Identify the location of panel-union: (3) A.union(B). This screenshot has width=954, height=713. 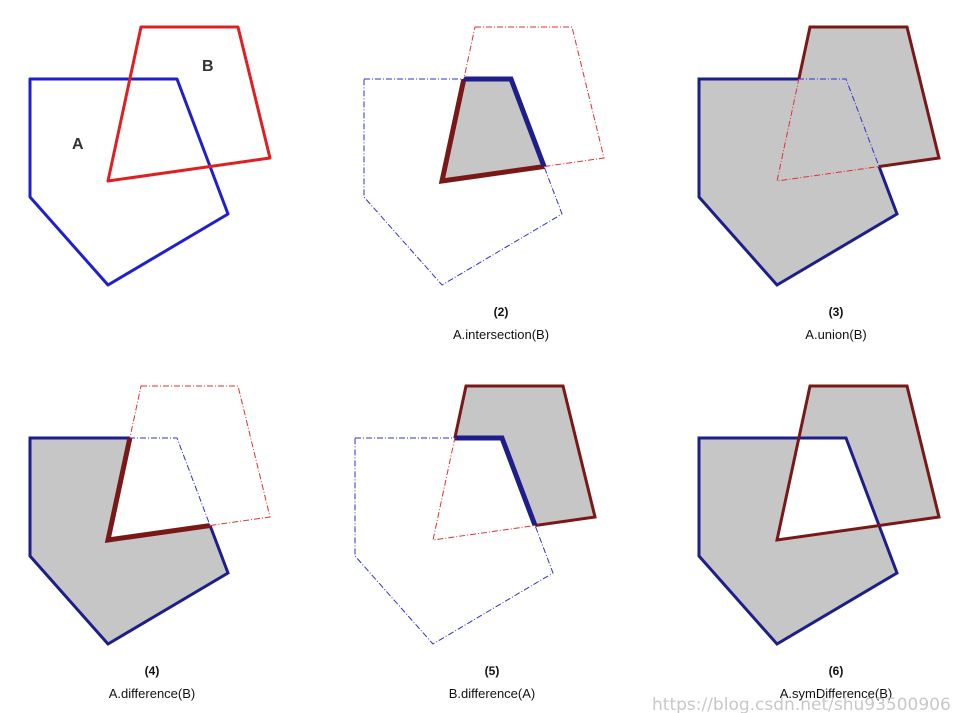
(819, 183).